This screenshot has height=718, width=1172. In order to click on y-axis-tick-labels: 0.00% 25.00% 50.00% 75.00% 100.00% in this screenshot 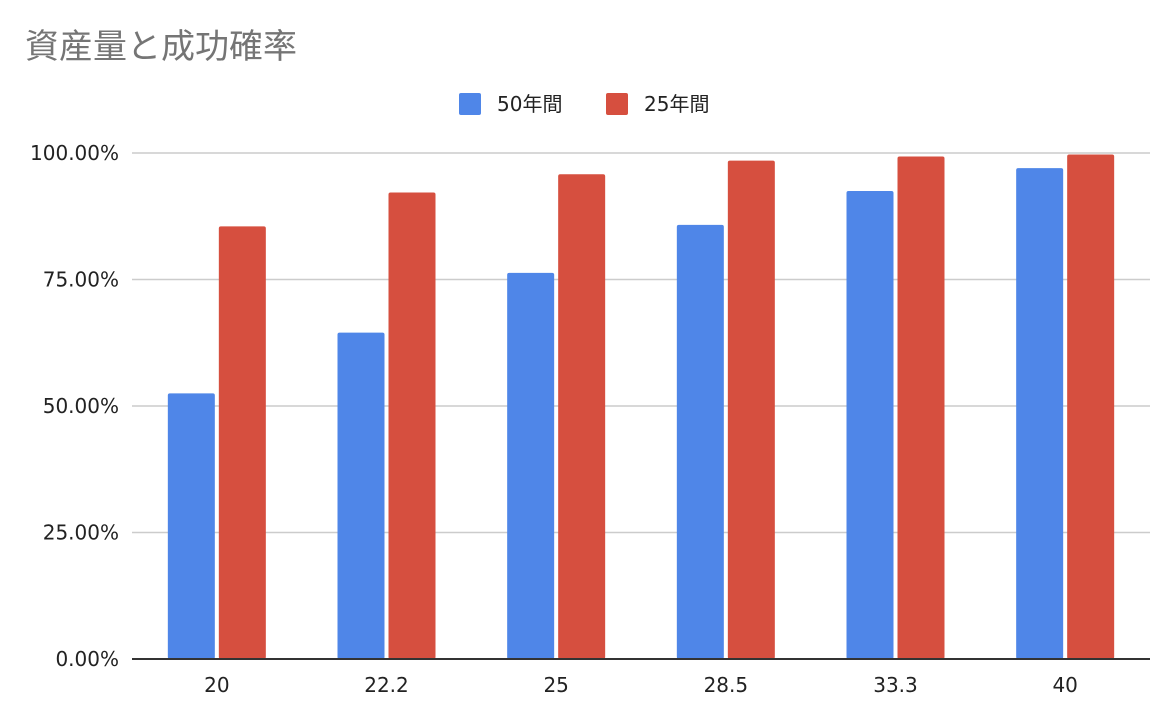, I will do `click(74, 406)`.